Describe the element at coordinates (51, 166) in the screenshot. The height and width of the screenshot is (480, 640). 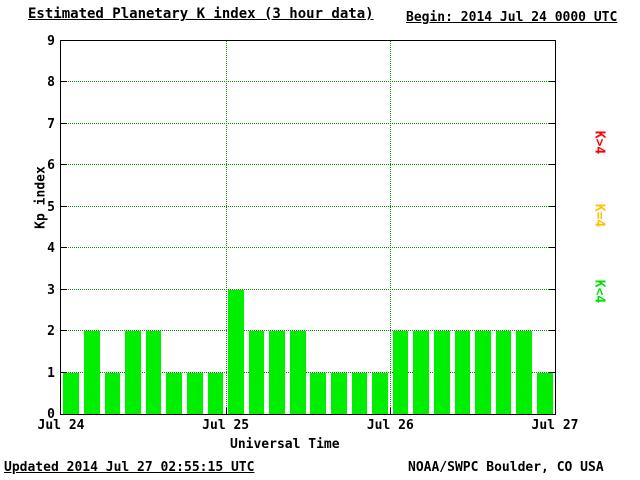
I see `y-tick-label: 6` at that location.